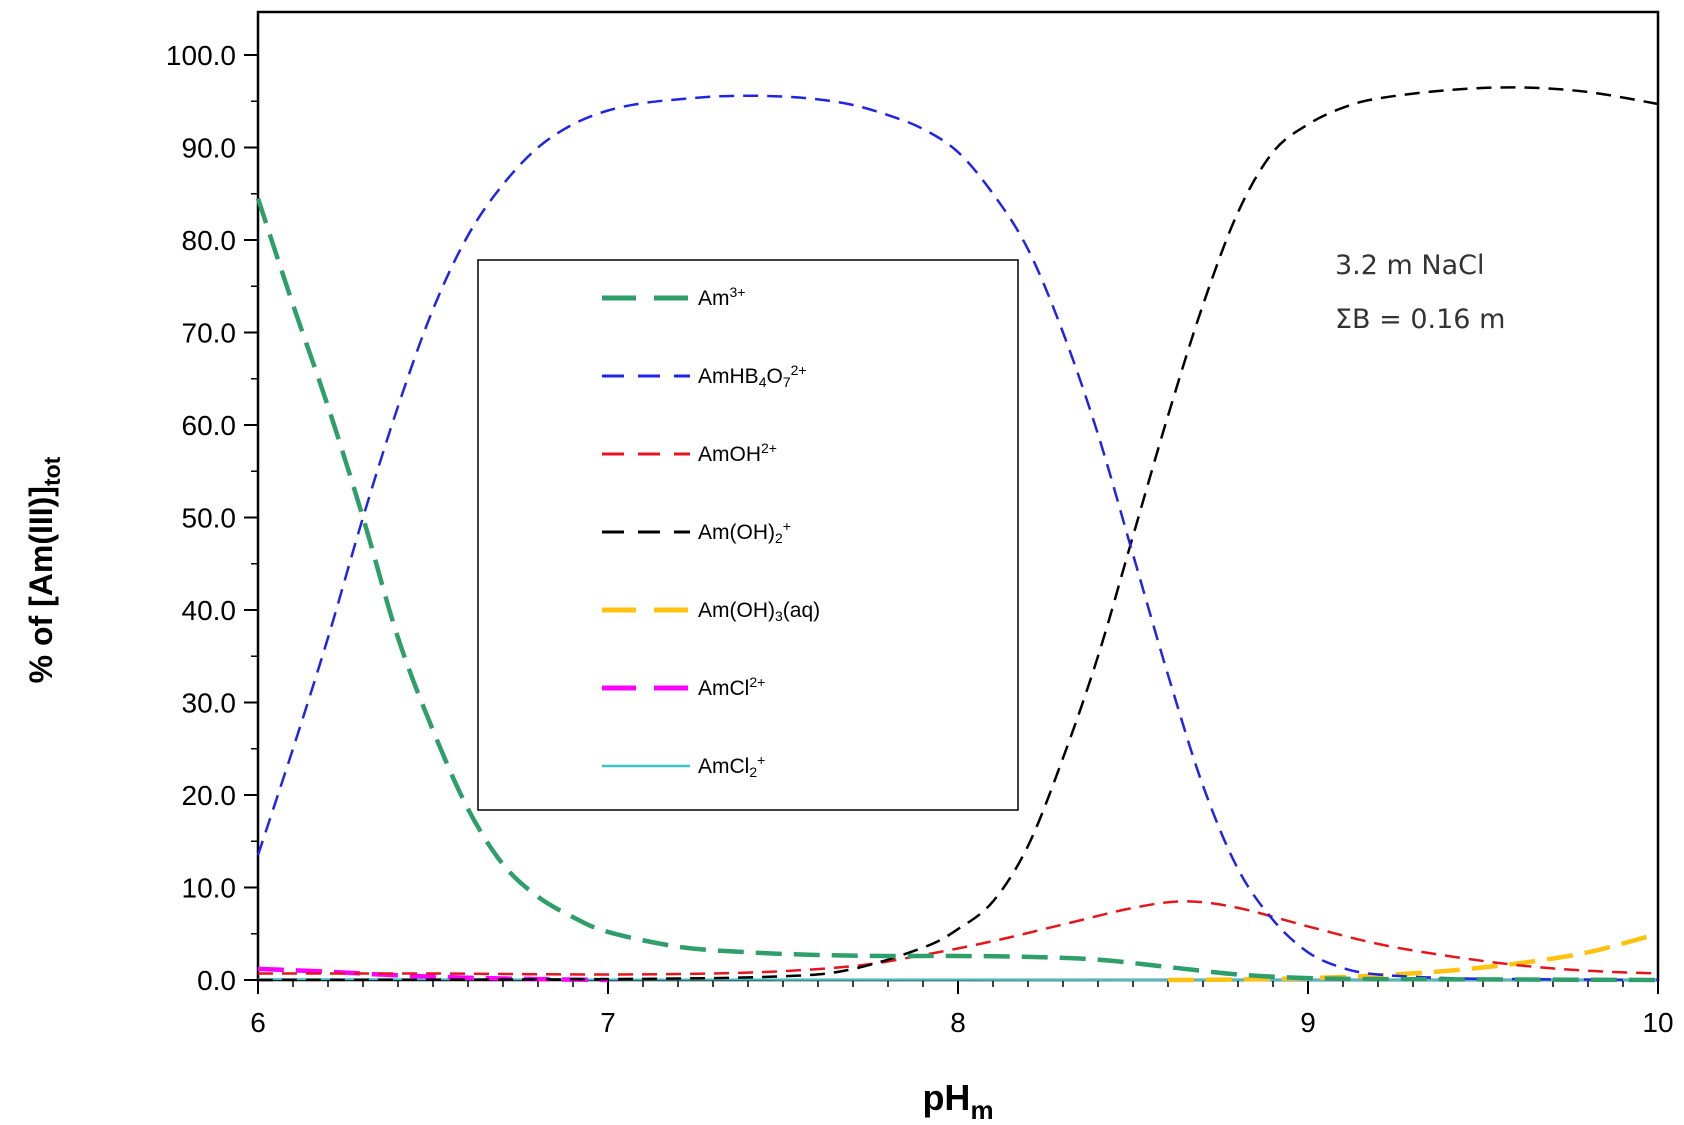  Describe the element at coordinates (201, 55) in the screenshot. I see `y-tick-label: 100.0` at that location.